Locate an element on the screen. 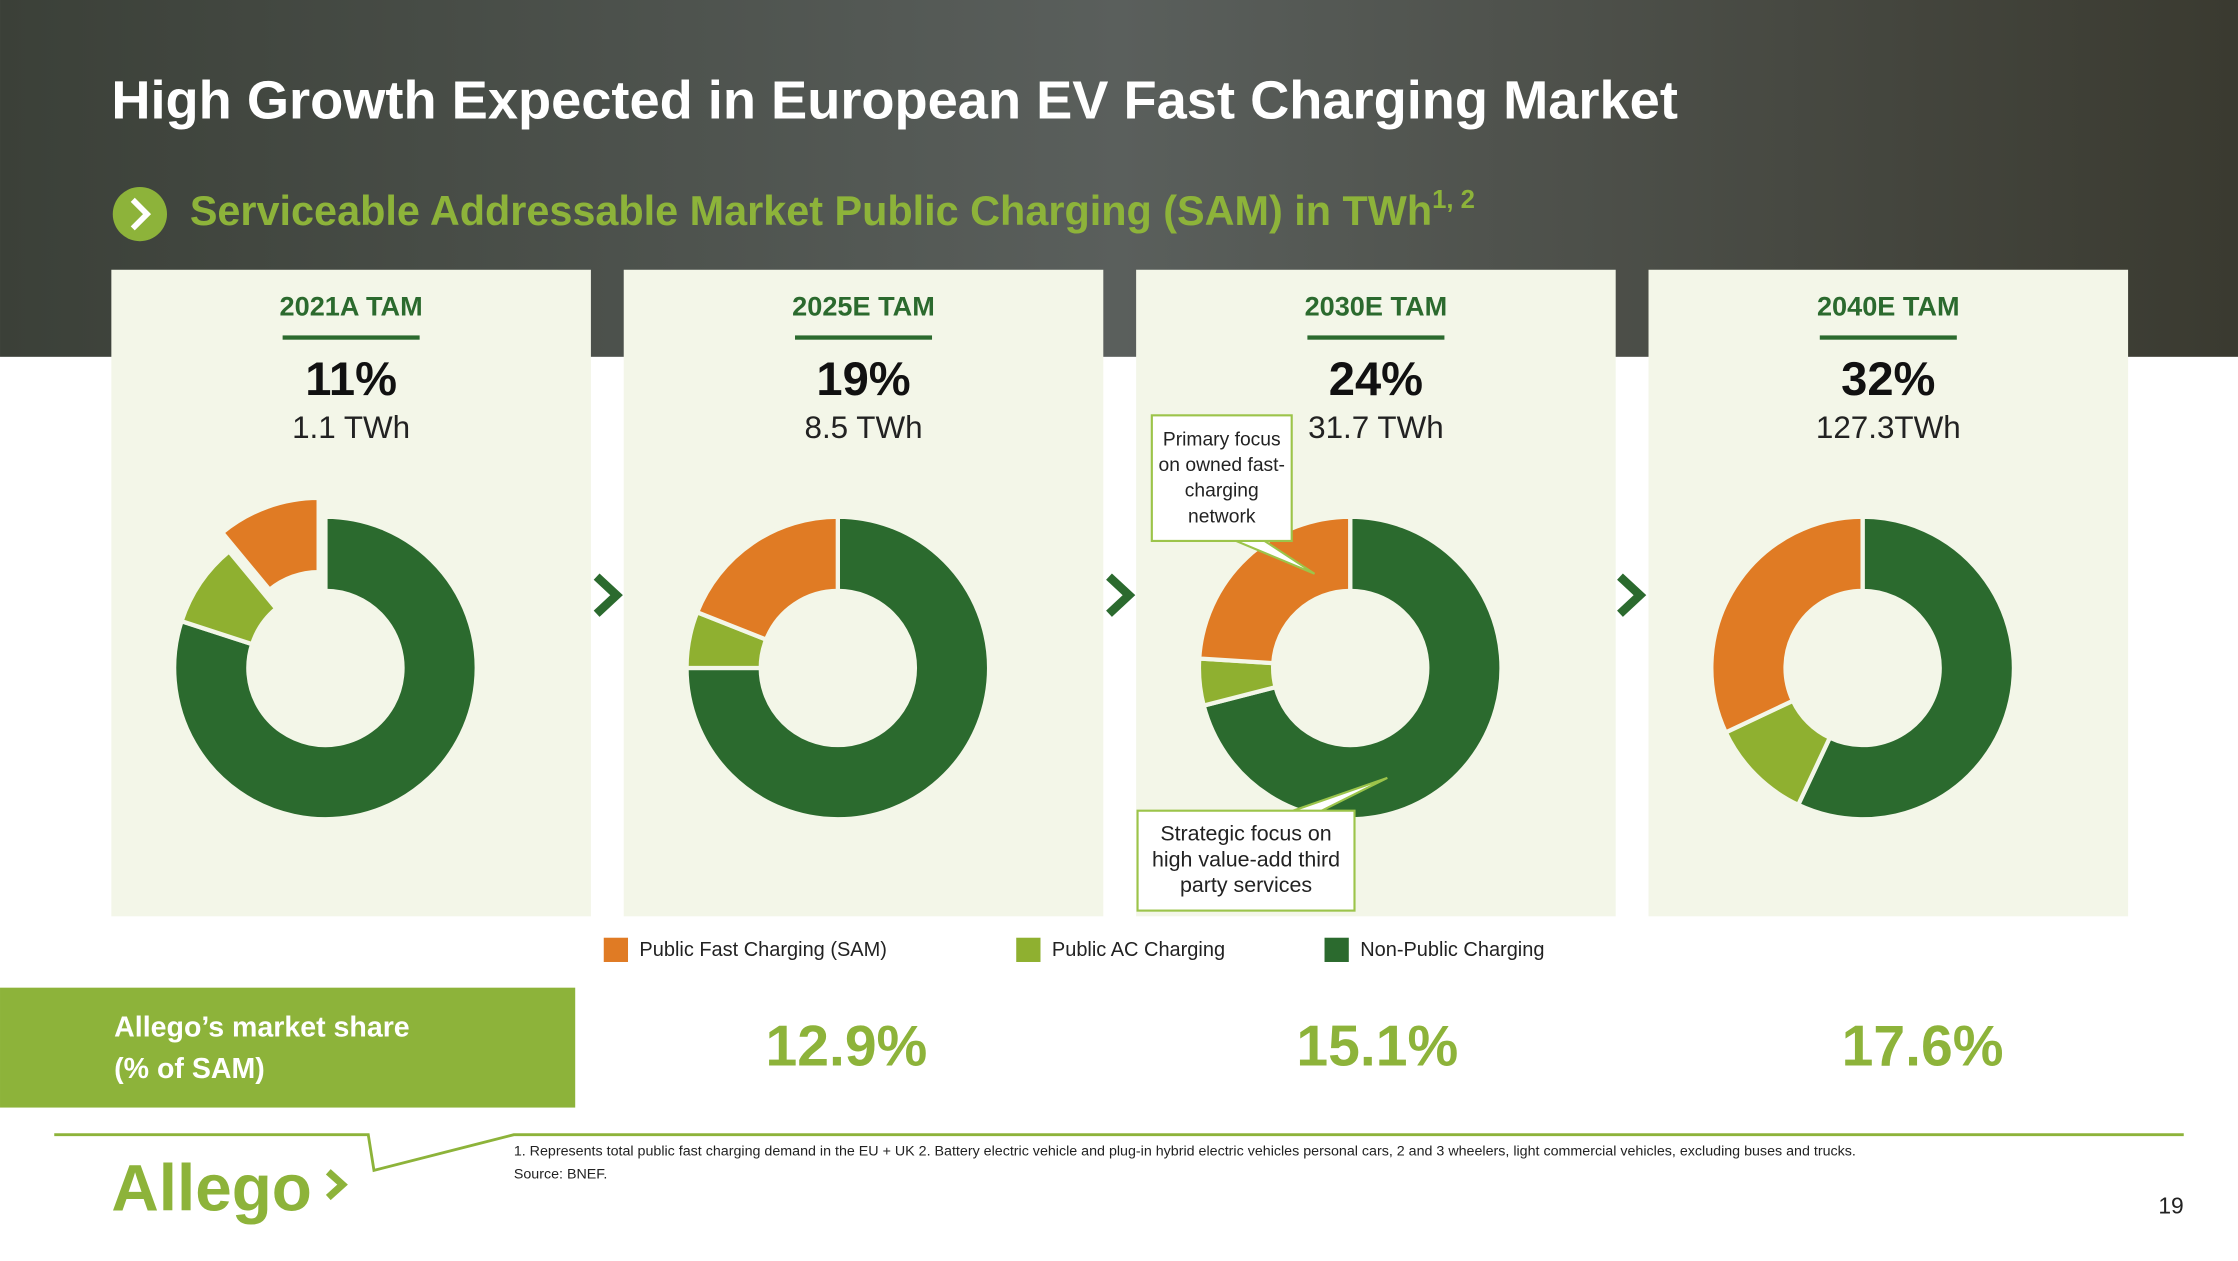  total-value: 8.5 TWh is located at coordinates (863, 427).